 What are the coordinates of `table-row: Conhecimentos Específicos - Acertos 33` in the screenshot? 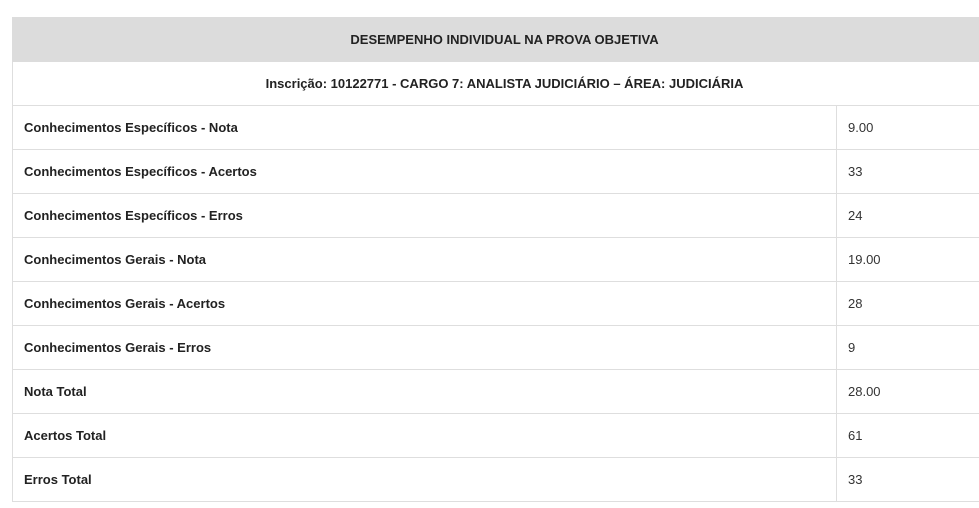 It's located at (495, 171).